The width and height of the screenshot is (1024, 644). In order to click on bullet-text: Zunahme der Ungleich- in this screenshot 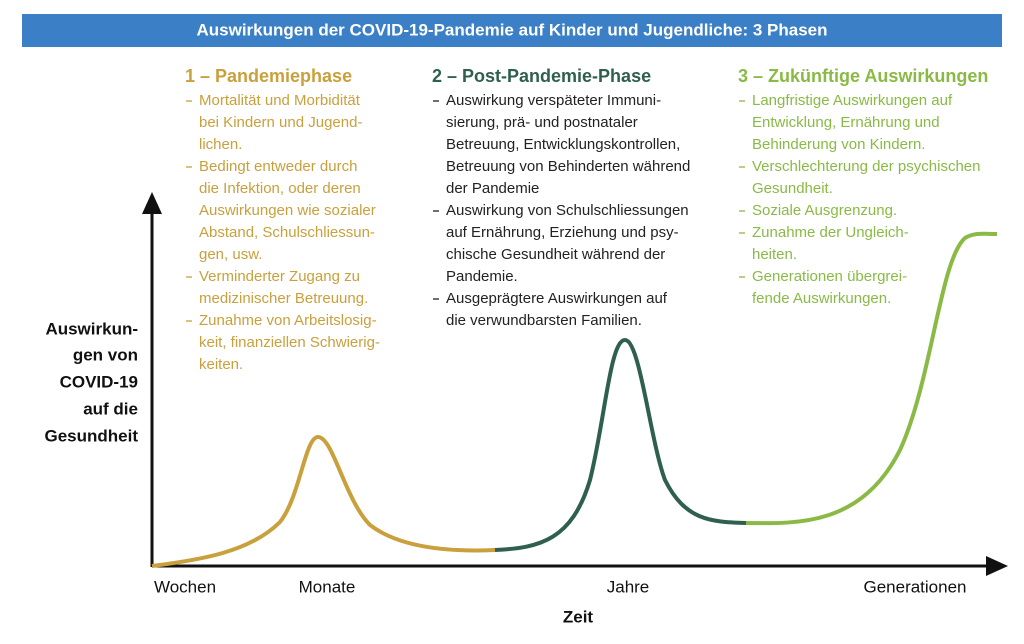, I will do `click(830, 232)`.